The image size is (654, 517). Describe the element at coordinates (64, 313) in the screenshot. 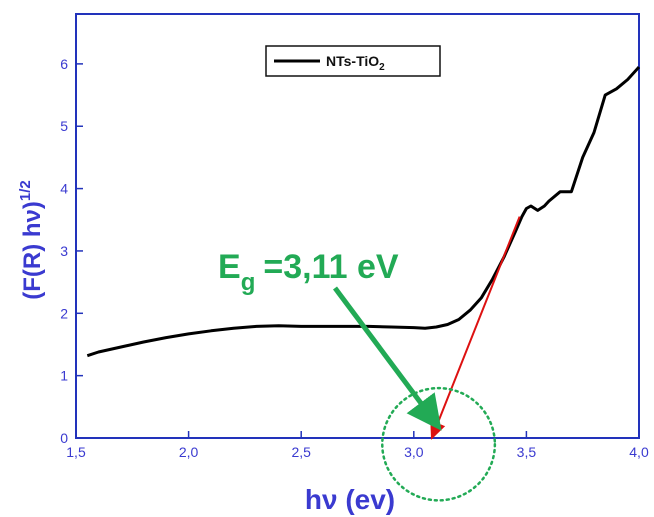

I see `y-tick-label: 2` at that location.